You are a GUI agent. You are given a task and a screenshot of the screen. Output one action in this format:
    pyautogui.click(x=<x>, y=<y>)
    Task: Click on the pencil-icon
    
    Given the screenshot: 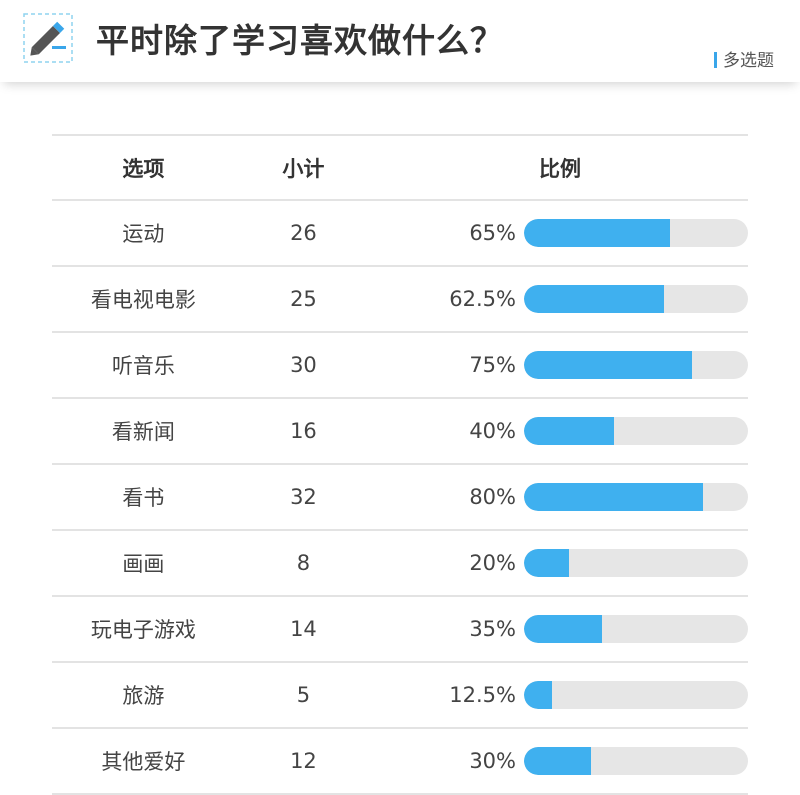 What is the action you would take?
    pyautogui.click(x=48, y=38)
    